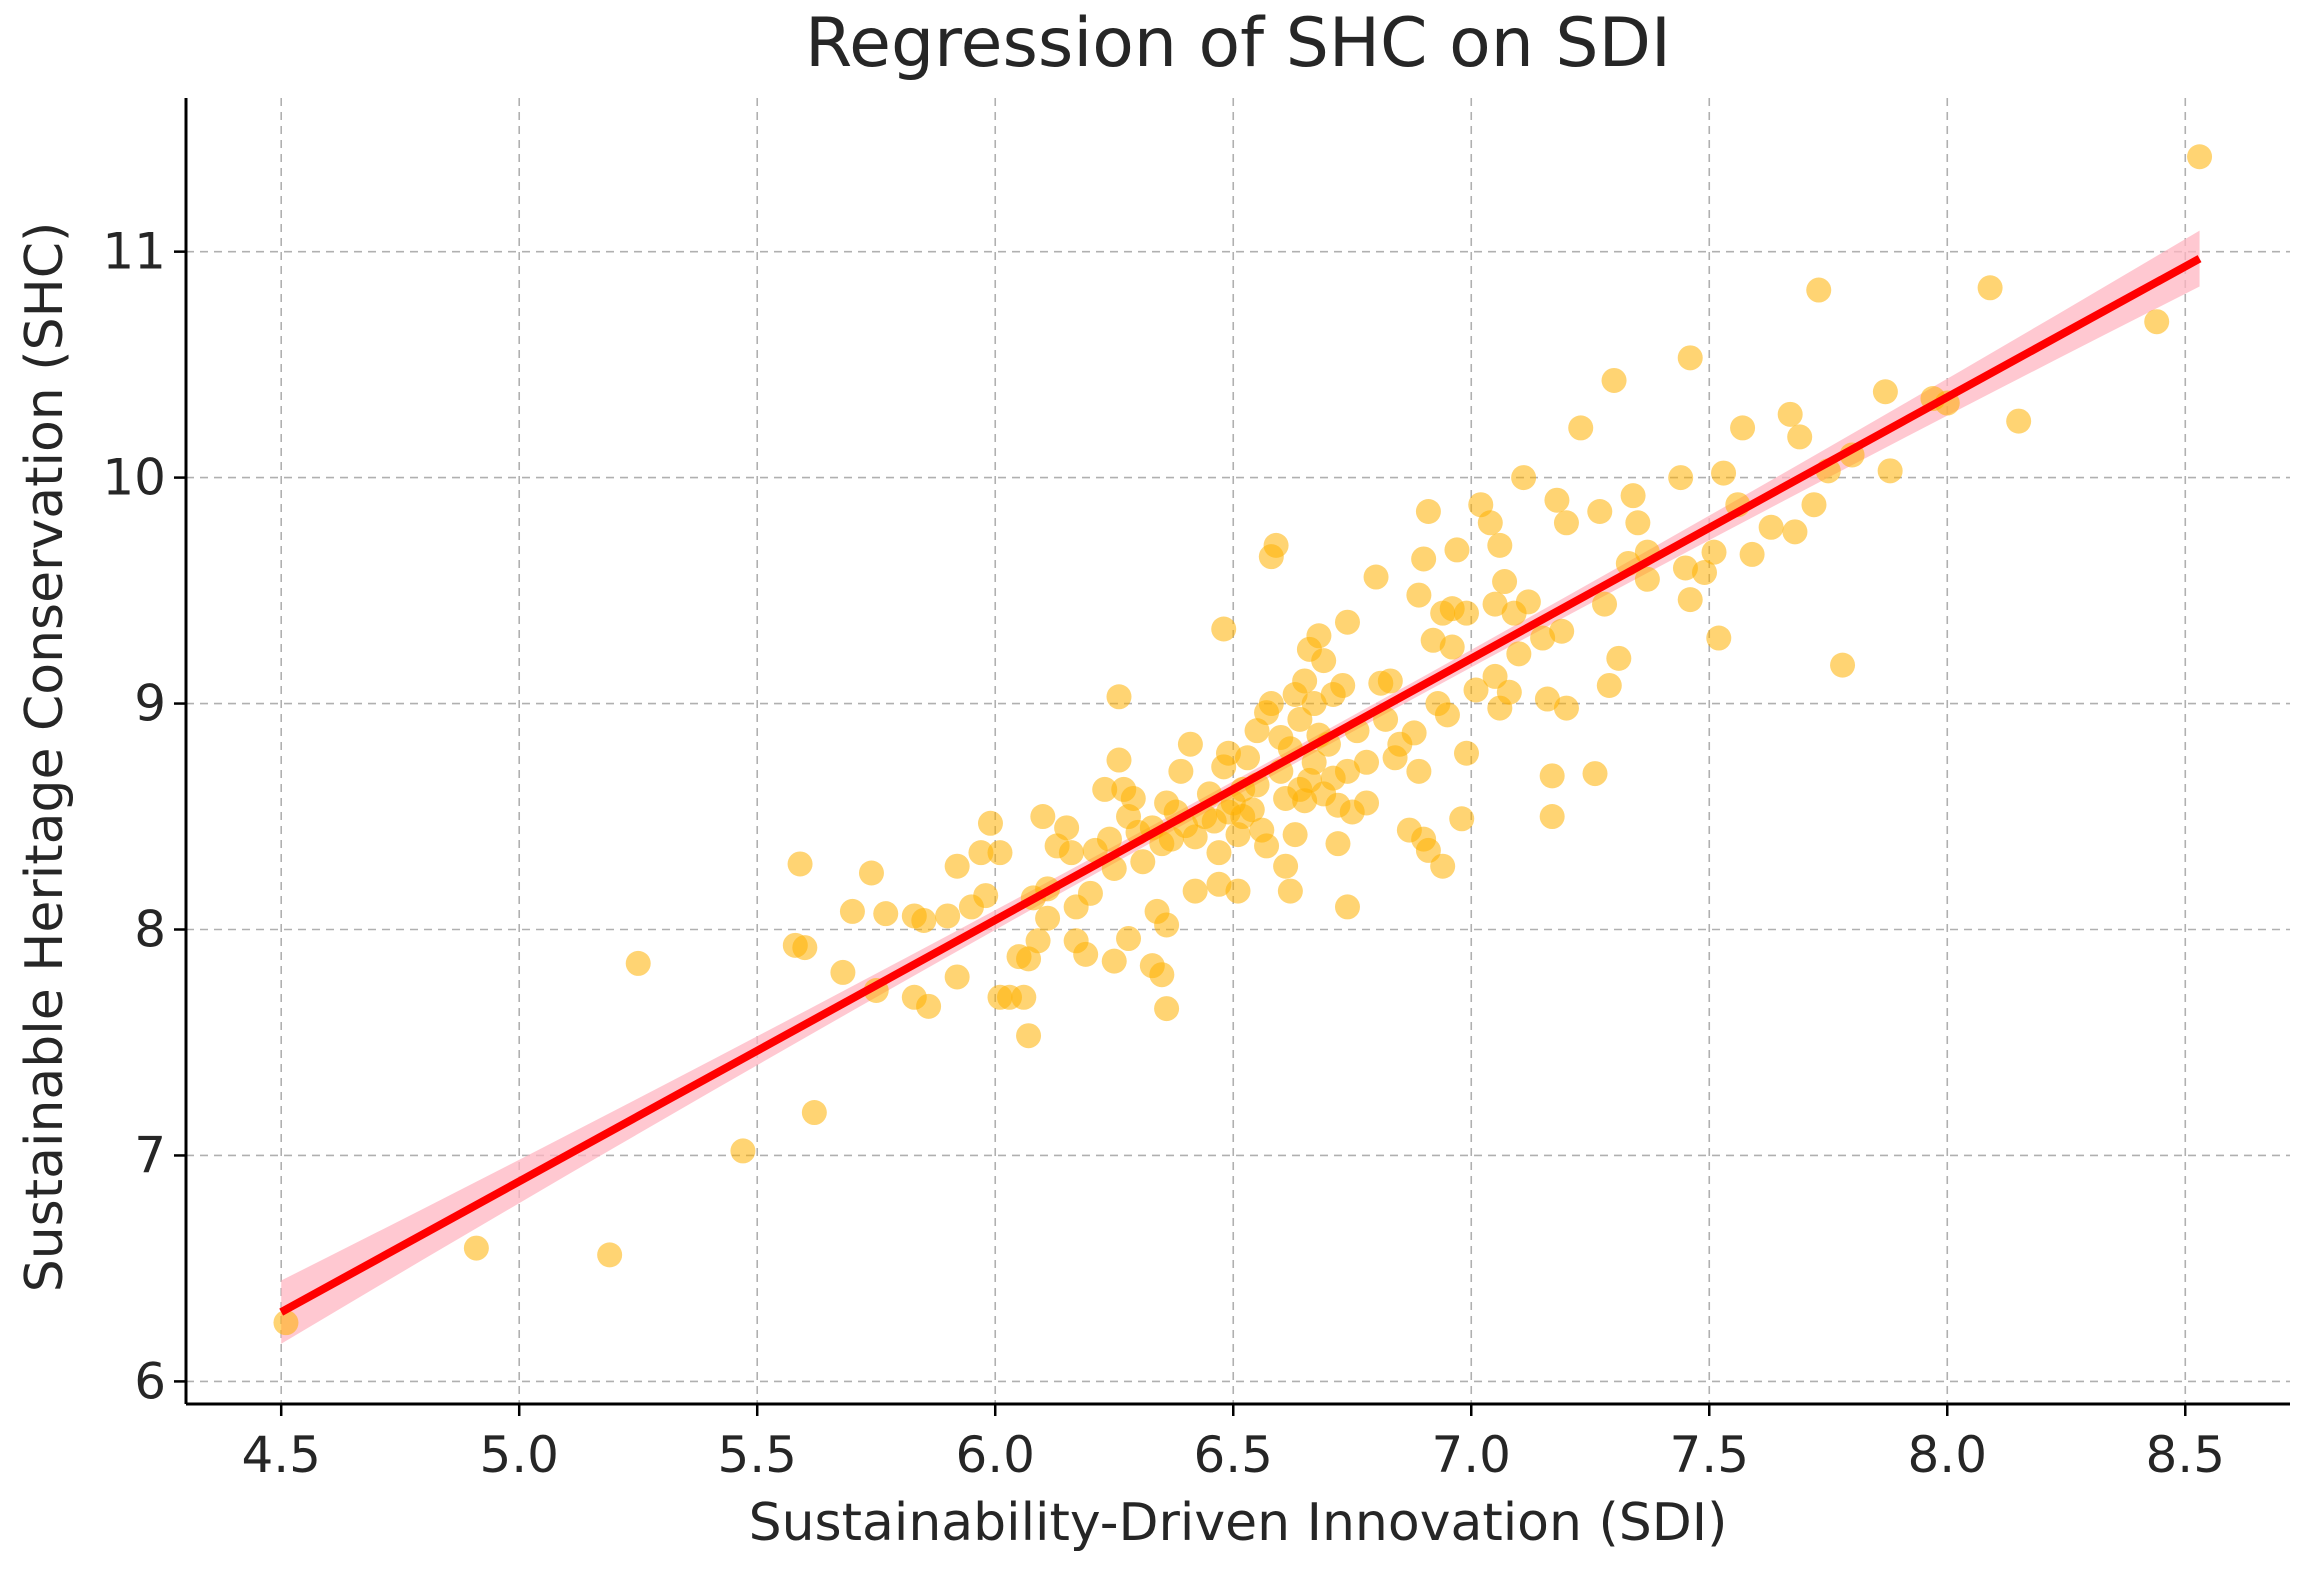 Image resolution: width=2307 pixels, height=1578 pixels. What do you see at coordinates (150, 704) in the screenshot?
I see `y-tick-label: 9` at bounding box center [150, 704].